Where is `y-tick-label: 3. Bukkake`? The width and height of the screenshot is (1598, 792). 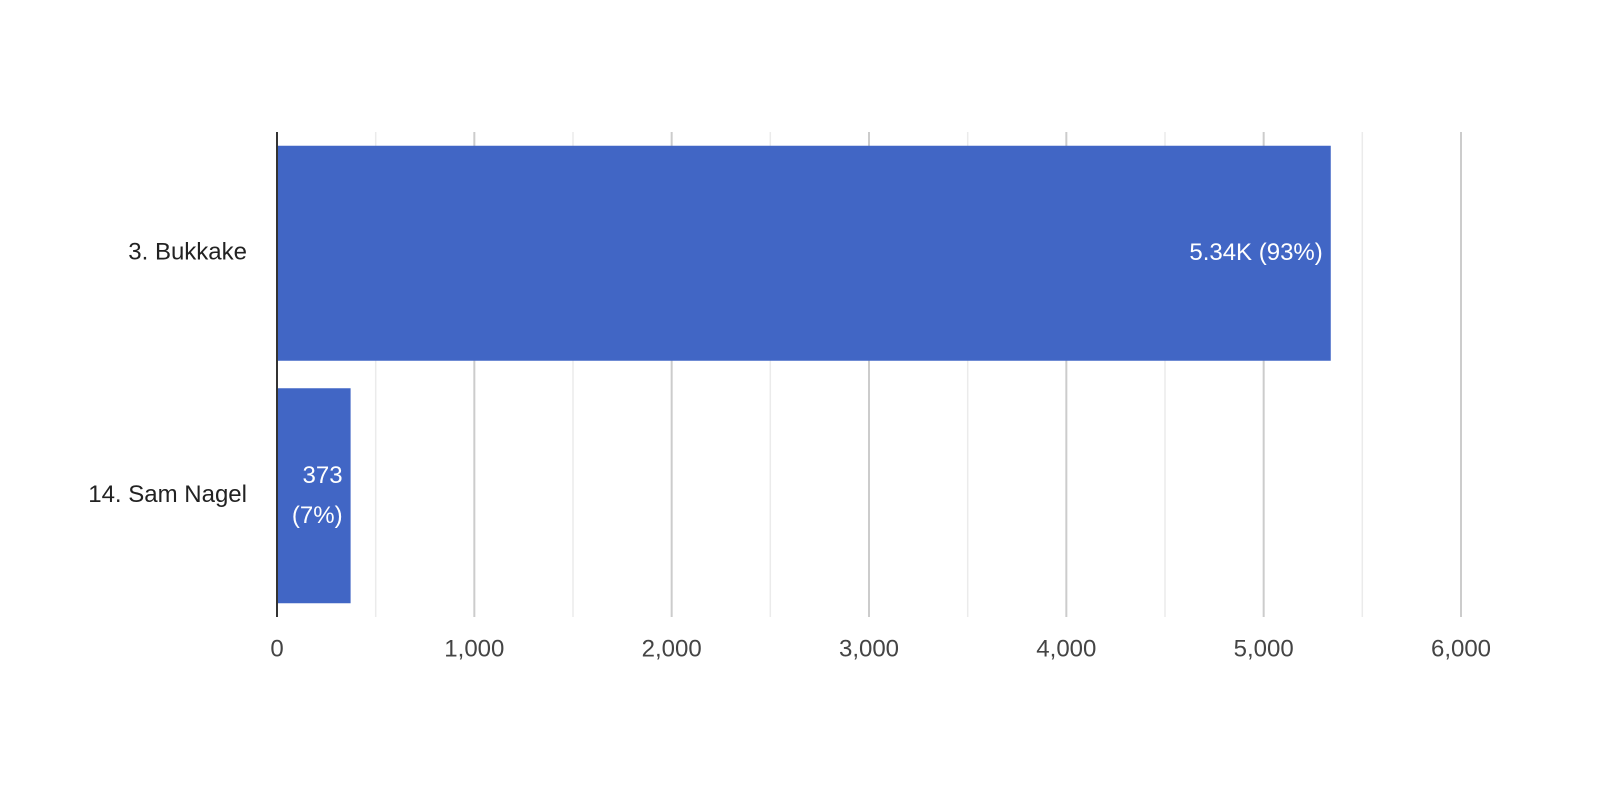 y-tick-label: 3. Bukkake is located at coordinates (187, 252).